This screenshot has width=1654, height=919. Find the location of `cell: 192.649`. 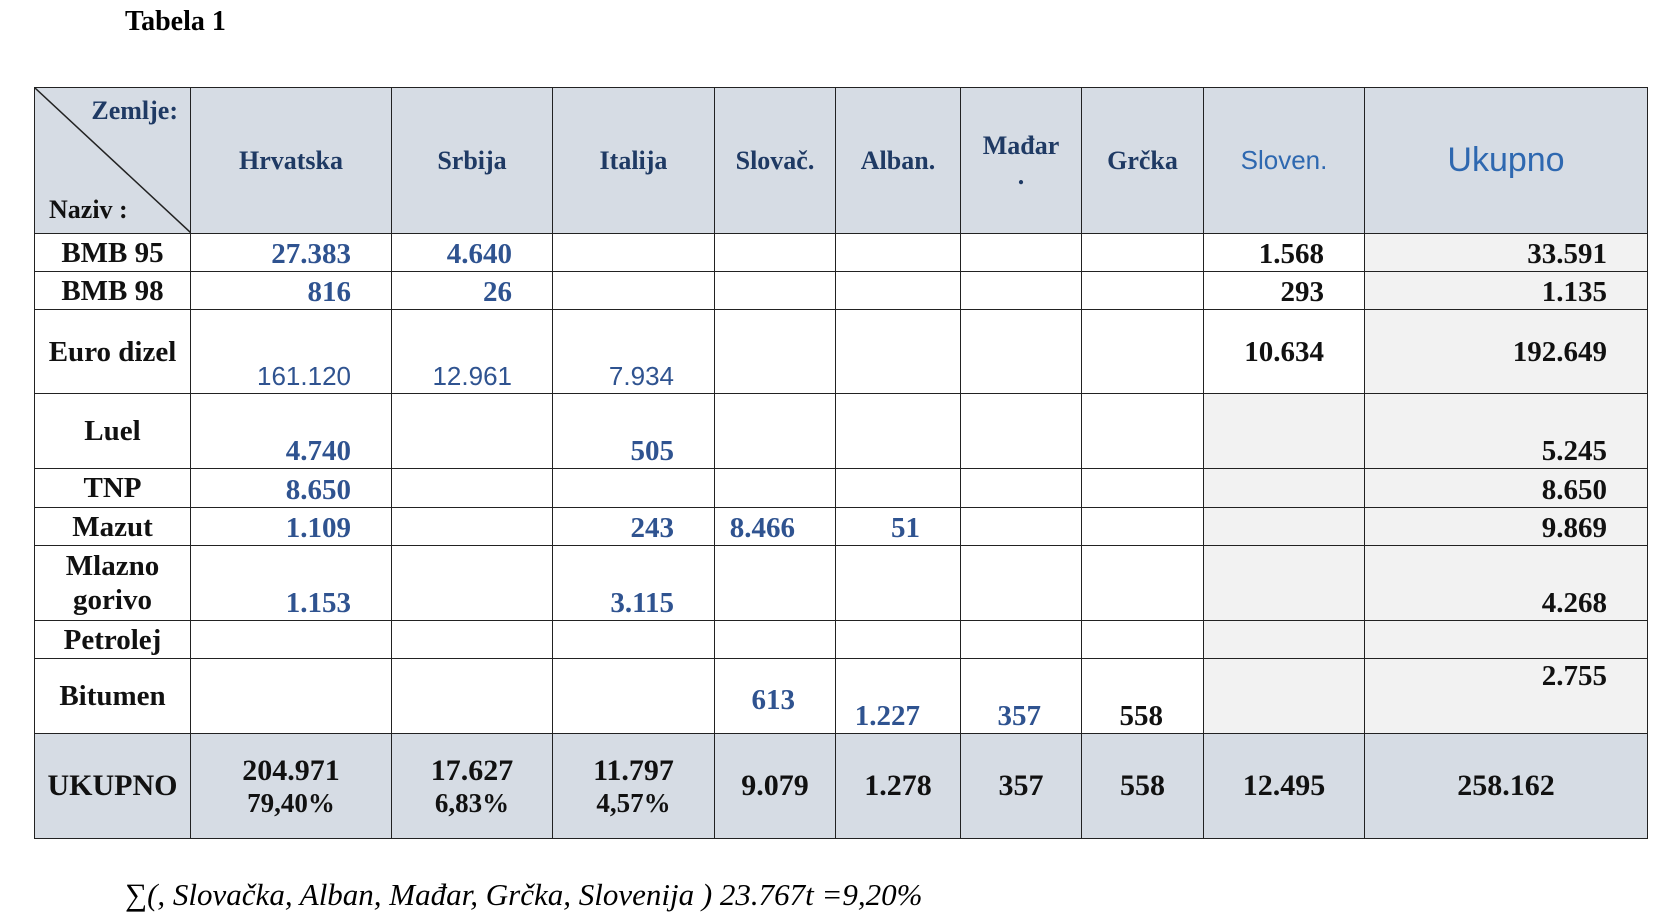

cell: 192.649 is located at coordinates (1506, 351).